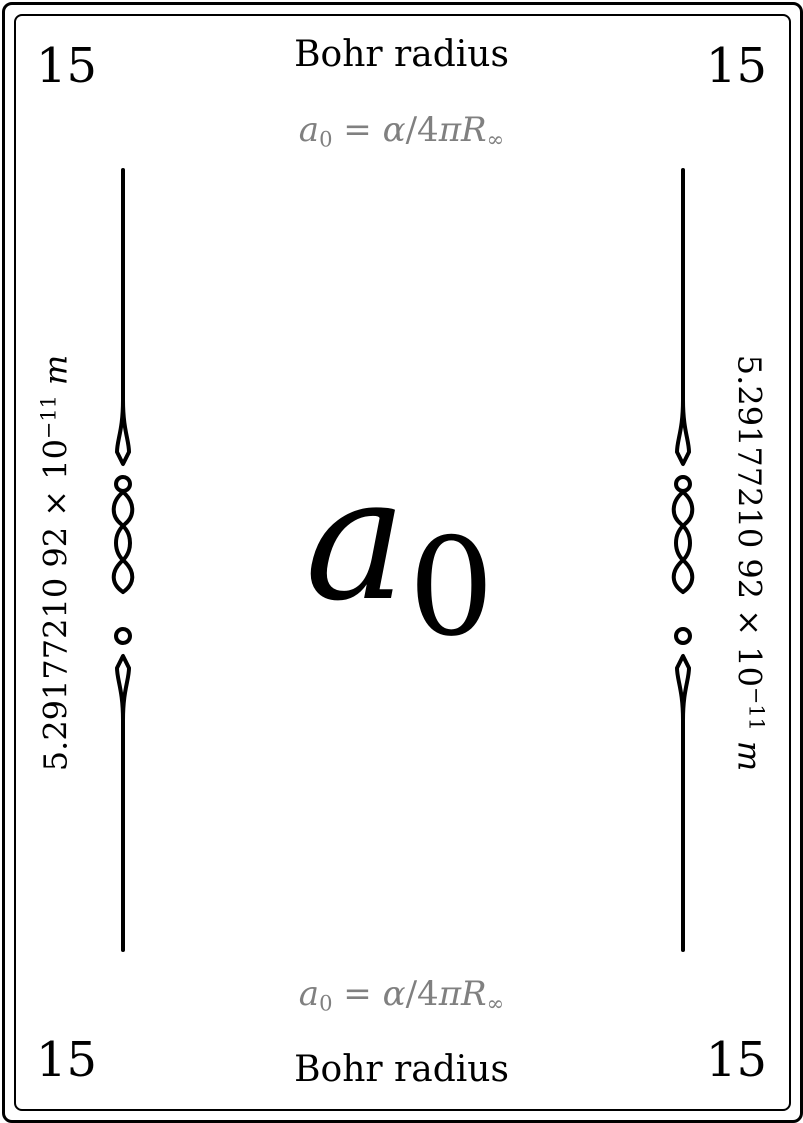 This screenshot has width=803, height=1123. I want to click on corner-number-top-right: 15, so click(736, 66).